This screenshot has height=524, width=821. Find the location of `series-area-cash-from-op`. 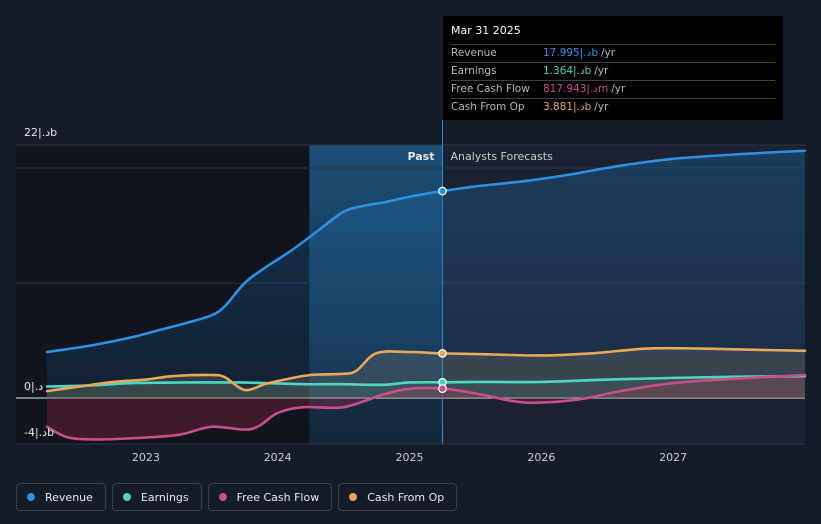

series-area-cash-from-op is located at coordinates (426, 373).